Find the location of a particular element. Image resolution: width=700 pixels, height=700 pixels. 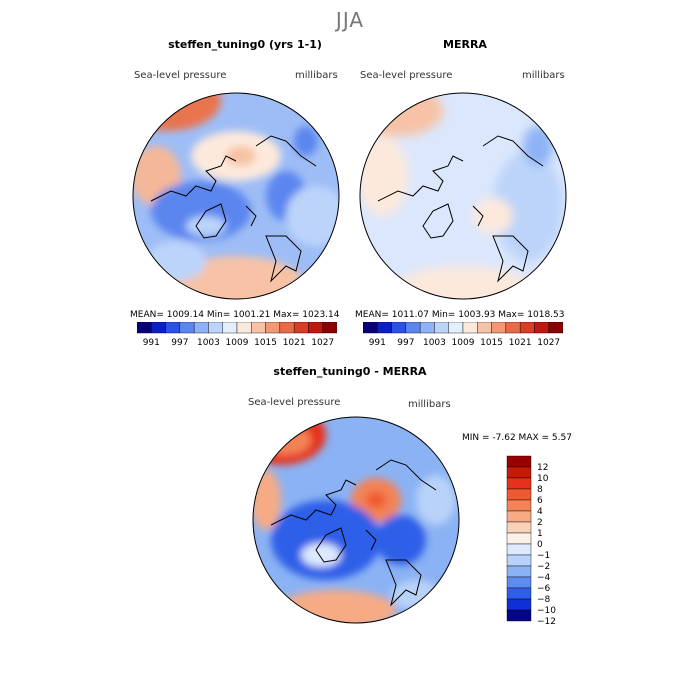

map-diff is located at coordinates (356, 520).